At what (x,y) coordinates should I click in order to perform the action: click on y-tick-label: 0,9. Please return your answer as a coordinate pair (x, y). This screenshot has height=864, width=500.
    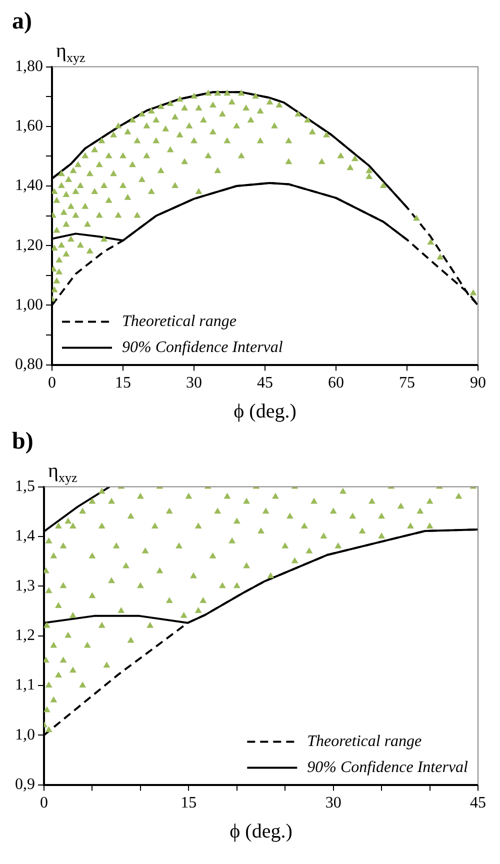
    Looking at the image, I should click on (25, 785).